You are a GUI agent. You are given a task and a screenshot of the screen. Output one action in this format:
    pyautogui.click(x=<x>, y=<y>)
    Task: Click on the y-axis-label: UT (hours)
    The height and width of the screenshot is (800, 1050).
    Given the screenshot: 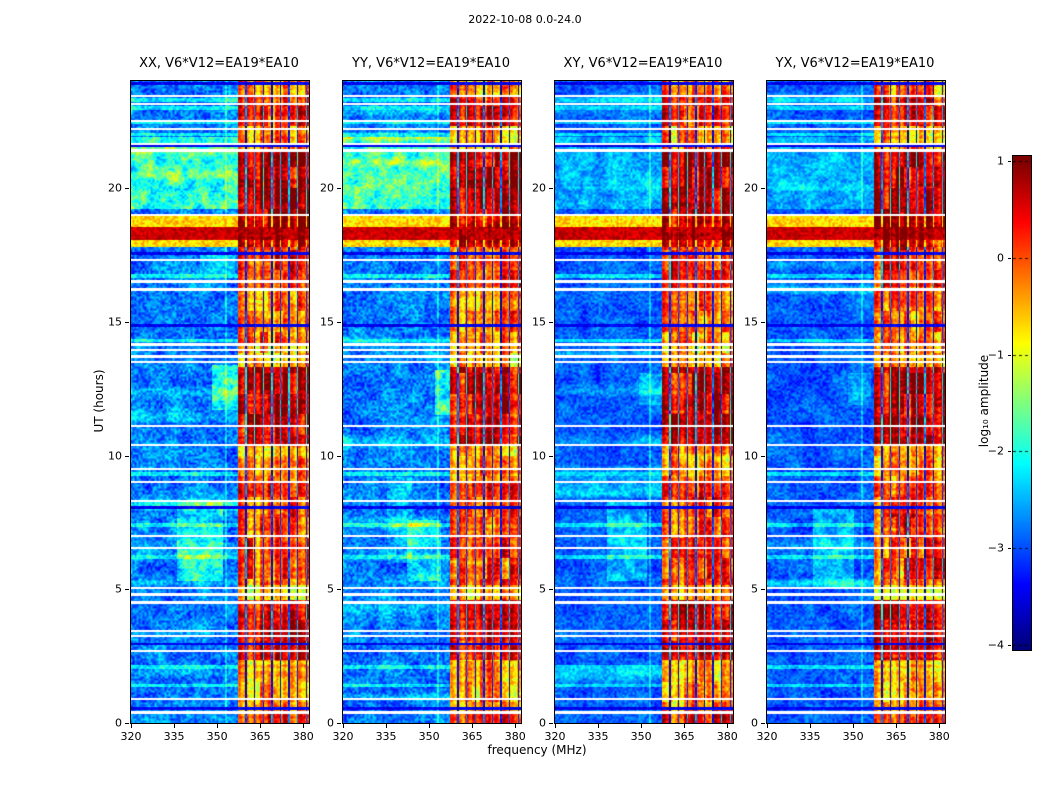 What is the action you would take?
    pyautogui.click(x=99, y=401)
    